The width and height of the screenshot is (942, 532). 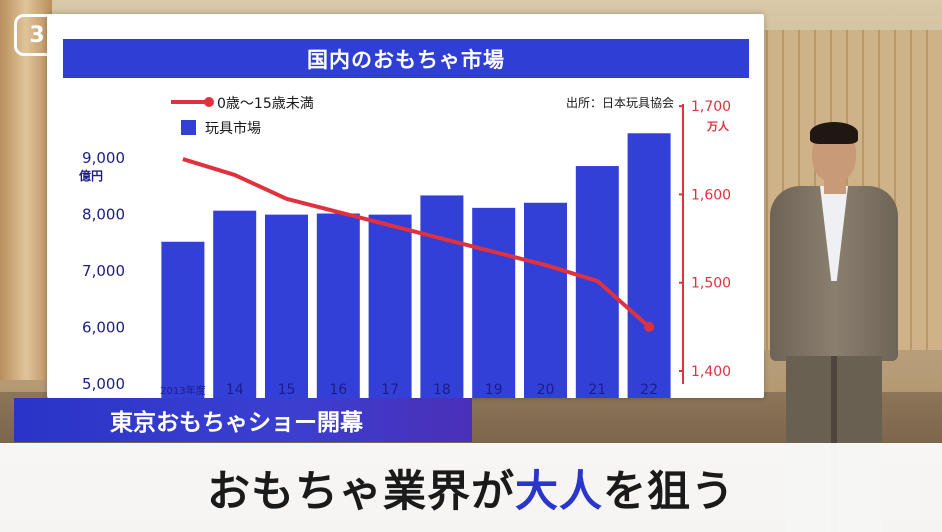 I want to click on sub-caption: 東京おもちゃショー開幕, so click(x=243, y=420).